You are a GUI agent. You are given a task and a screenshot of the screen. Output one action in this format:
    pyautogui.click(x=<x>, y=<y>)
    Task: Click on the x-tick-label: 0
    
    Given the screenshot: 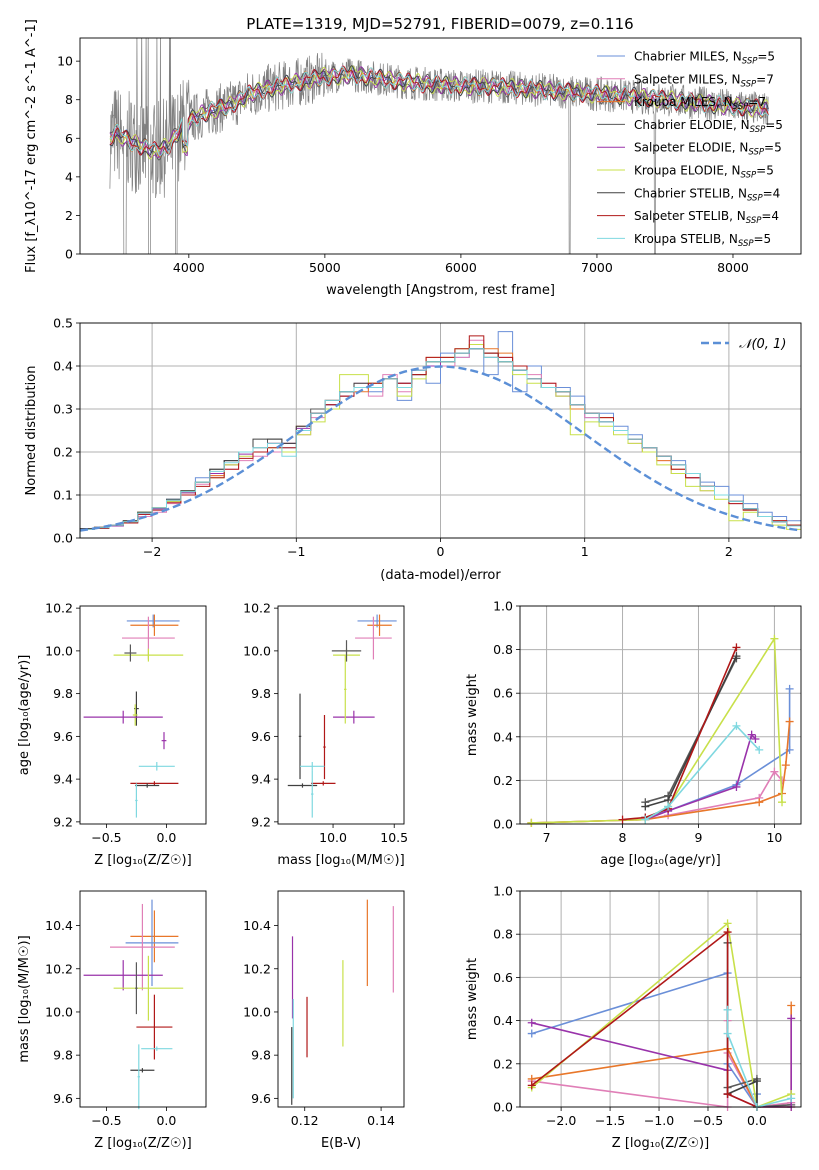 What is the action you would take?
    pyautogui.click(x=441, y=551)
    